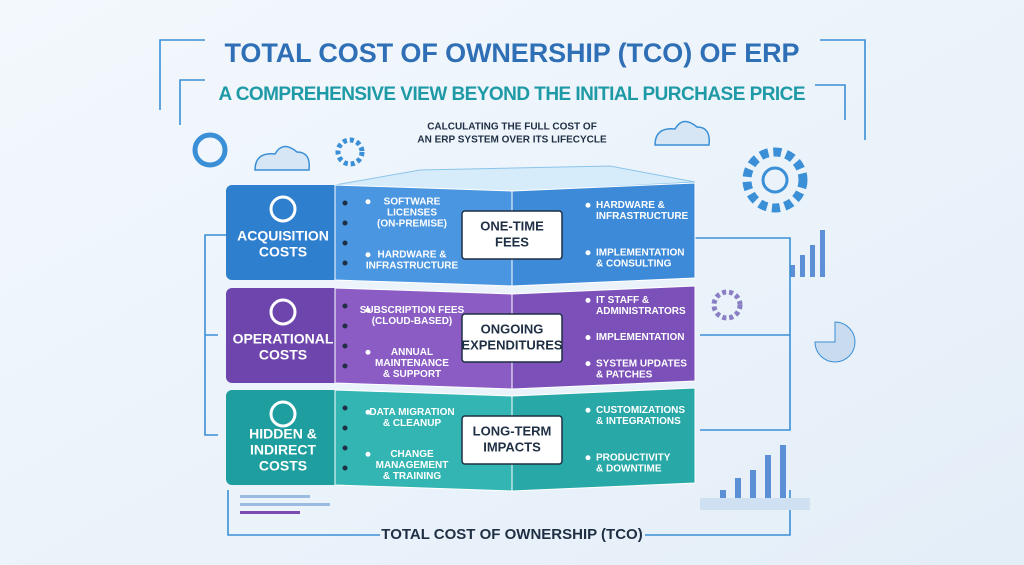 Image resolution: width=1024 pixels, height=565 pixels. What do you see at coordinates (512, 140) in the screenshot?
I see `caption: AN ERP SYSTEM OVER ITS LIFECYCLE` at bounding box center [512, 140].